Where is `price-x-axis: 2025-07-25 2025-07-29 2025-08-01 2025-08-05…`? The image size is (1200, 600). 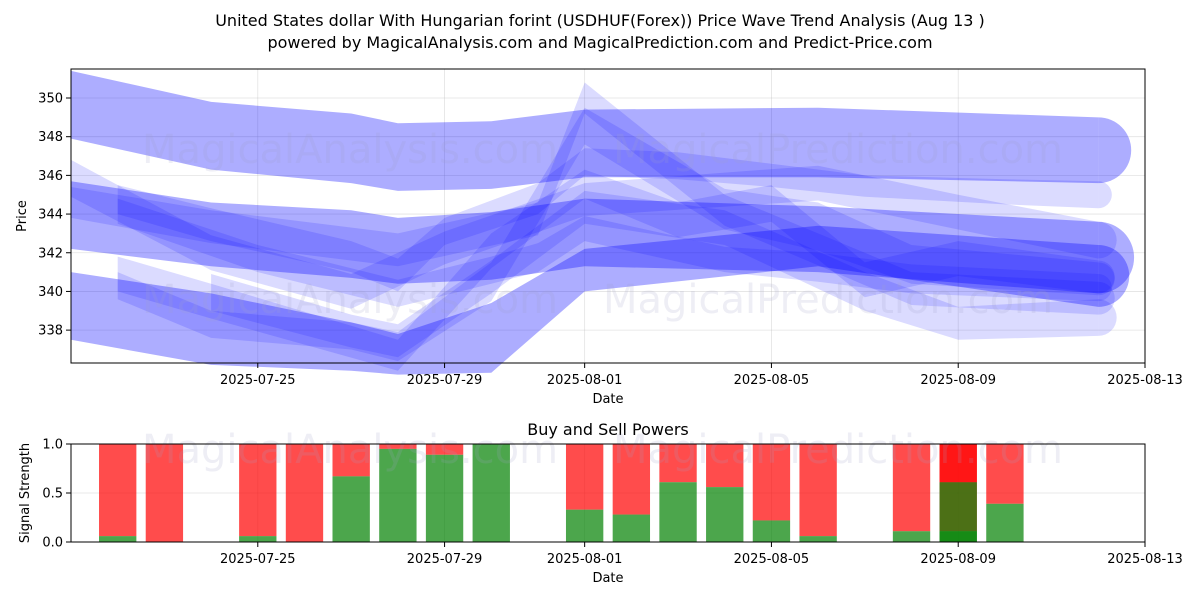 price-x-axis: 2025-07-25 2025-07-29 2025-08-01 2025-08-05… is located at coordinates (701, 375).